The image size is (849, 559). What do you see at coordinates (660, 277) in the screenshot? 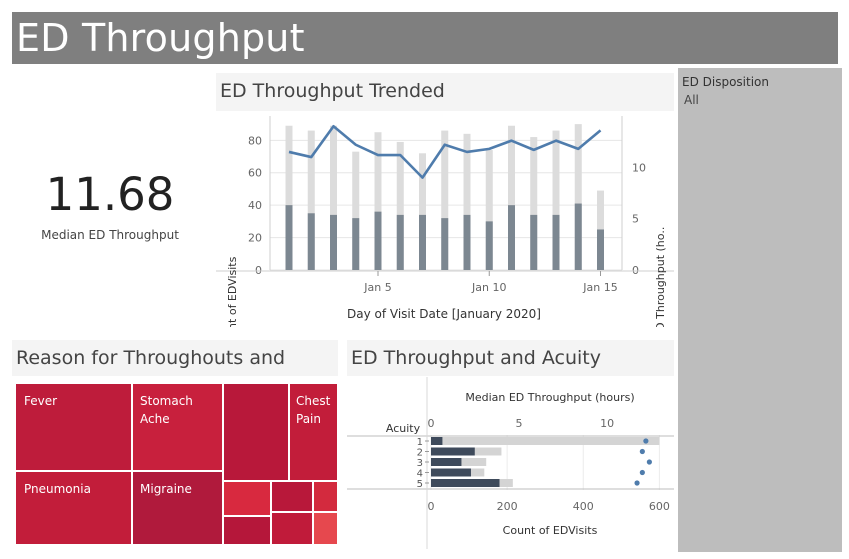
I see `trend-right-axis-title: Median ED Throughput (ho..` at bounding box center [660, 277].